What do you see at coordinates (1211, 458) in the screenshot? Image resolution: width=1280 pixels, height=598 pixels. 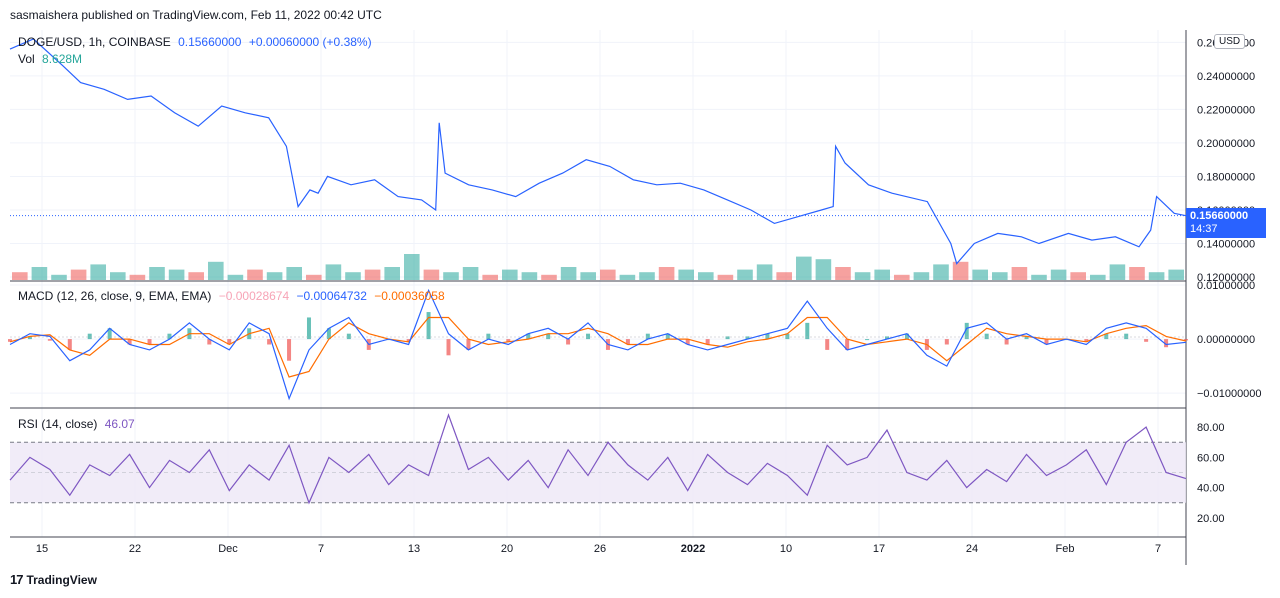 I see `rsi-tick-label: 60.00` at bounding box center [1211, 458].